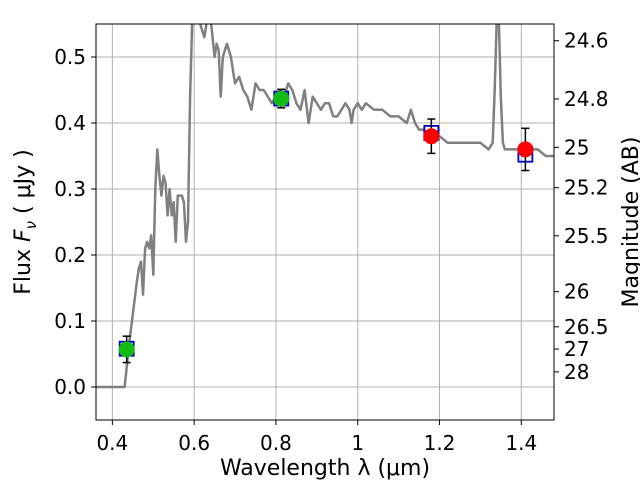 The height and width of the screenshot is (480, 640). Describe the element at coordinates (586, 41) in the screenshot. I see `mag-tick-label: 24.6` at that location.